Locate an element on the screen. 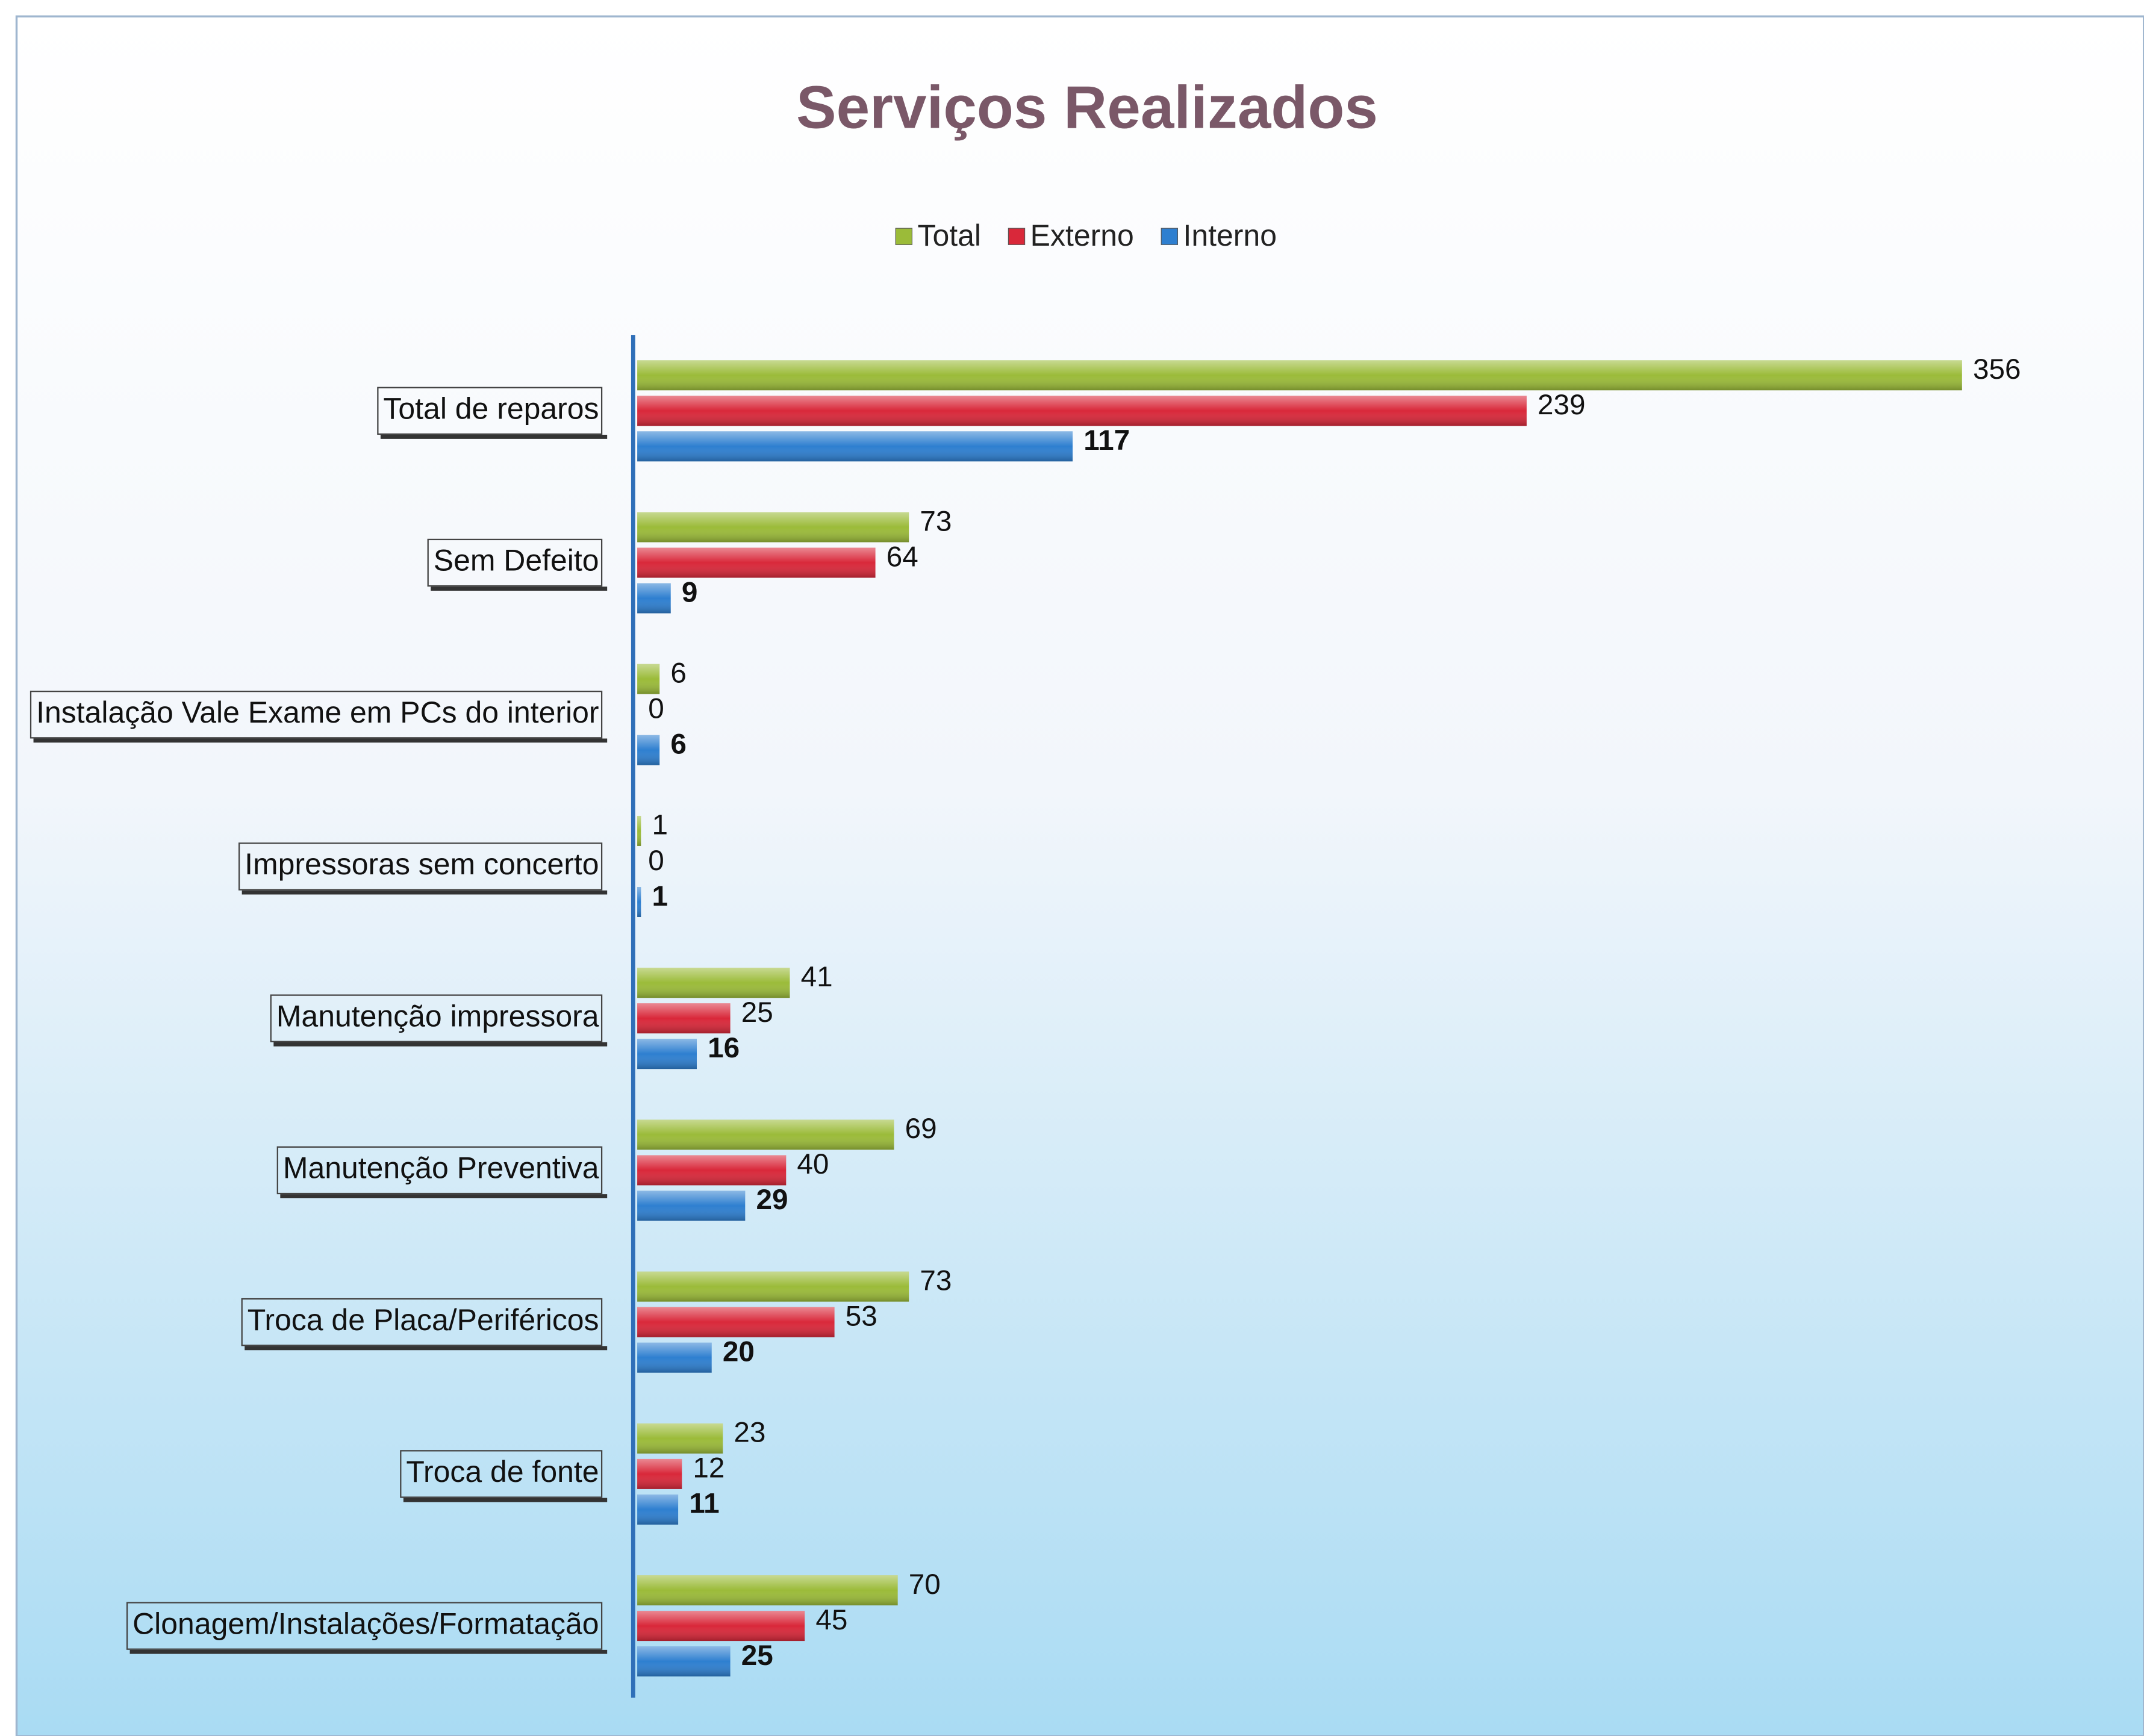 The image size is (2144, 1736). legend-label: Interno is located at coordinates (1230, 236).